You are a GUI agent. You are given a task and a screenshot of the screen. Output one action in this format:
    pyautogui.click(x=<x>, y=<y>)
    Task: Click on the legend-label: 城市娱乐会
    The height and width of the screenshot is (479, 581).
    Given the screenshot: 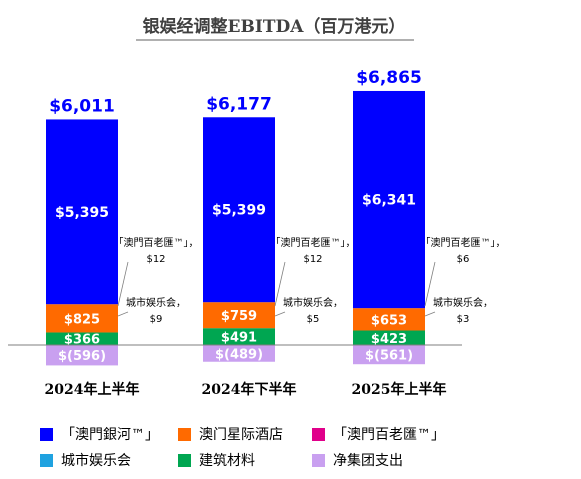 What is the action you would take?
    pyautogui.click(x=96, y=461)
    